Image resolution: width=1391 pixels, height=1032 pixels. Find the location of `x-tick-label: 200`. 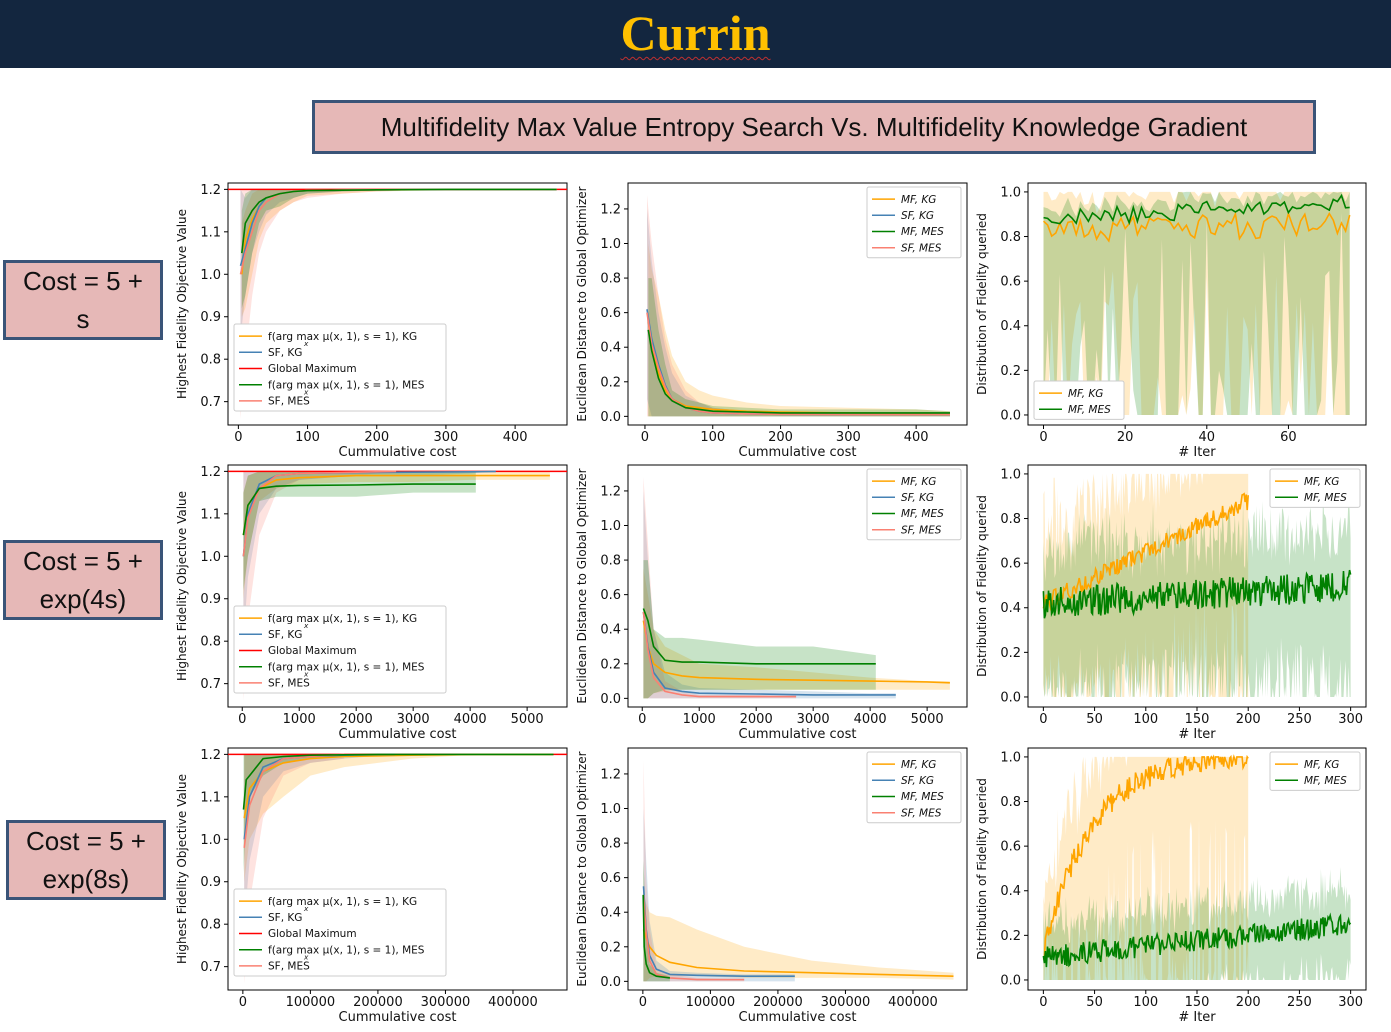

x-tick-label: 200 is located at coordinates (1248, 1002).